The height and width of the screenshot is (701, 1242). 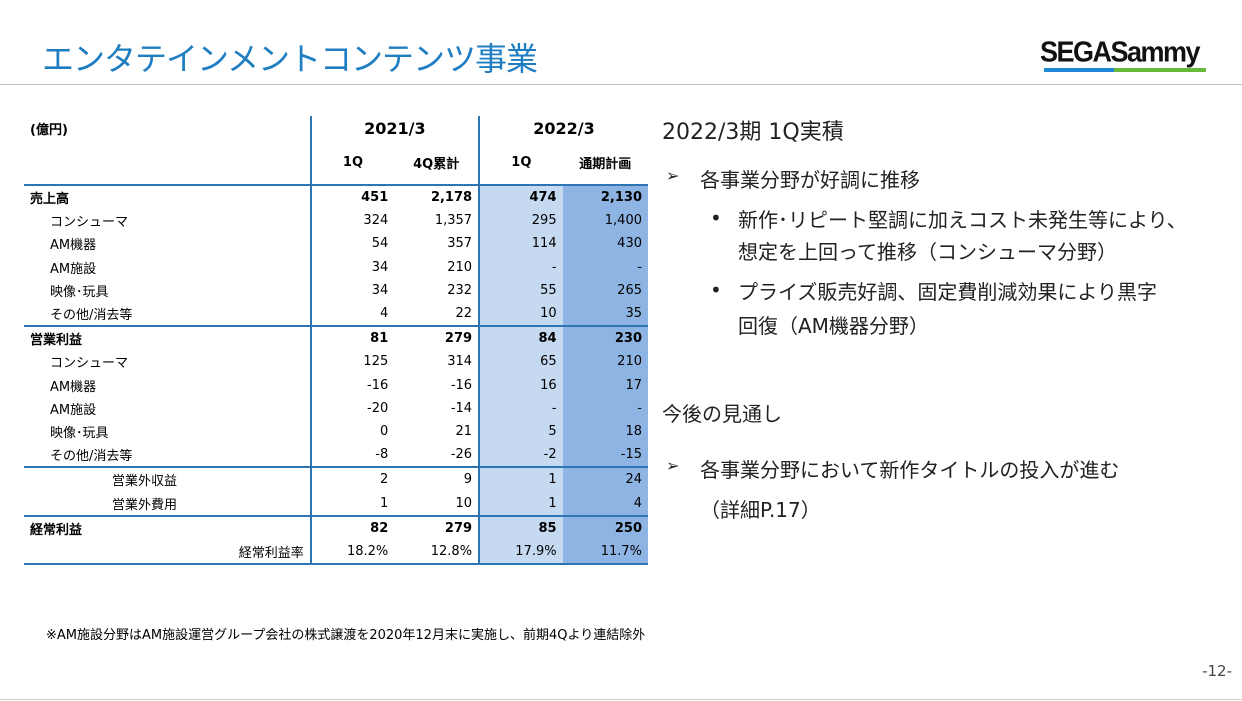 What do you see at coordinates (336, 503) in the screenshot?
I see `table-row: 営業外費用 1 10 1 4` at bounding box center [336, 503].